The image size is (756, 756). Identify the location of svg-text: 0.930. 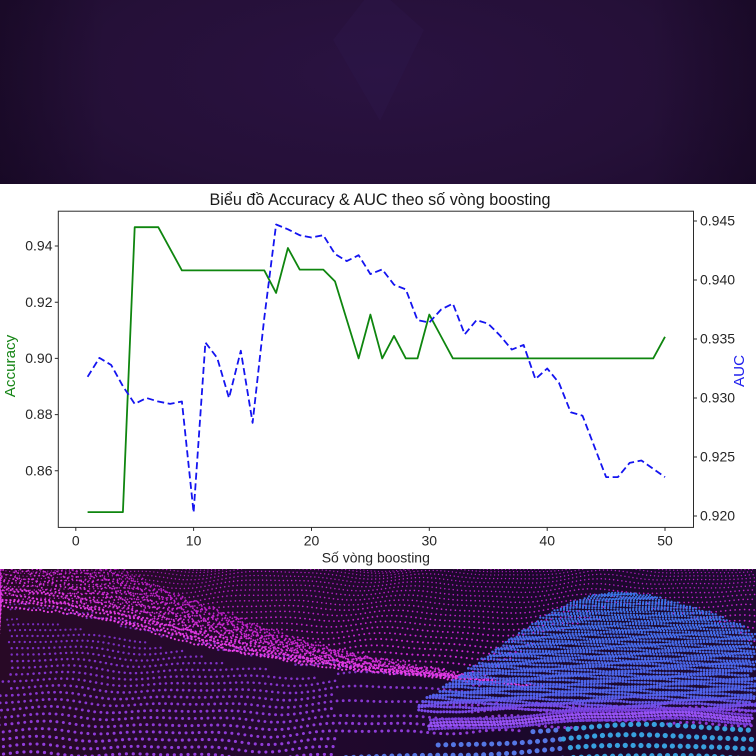
(717, 398).